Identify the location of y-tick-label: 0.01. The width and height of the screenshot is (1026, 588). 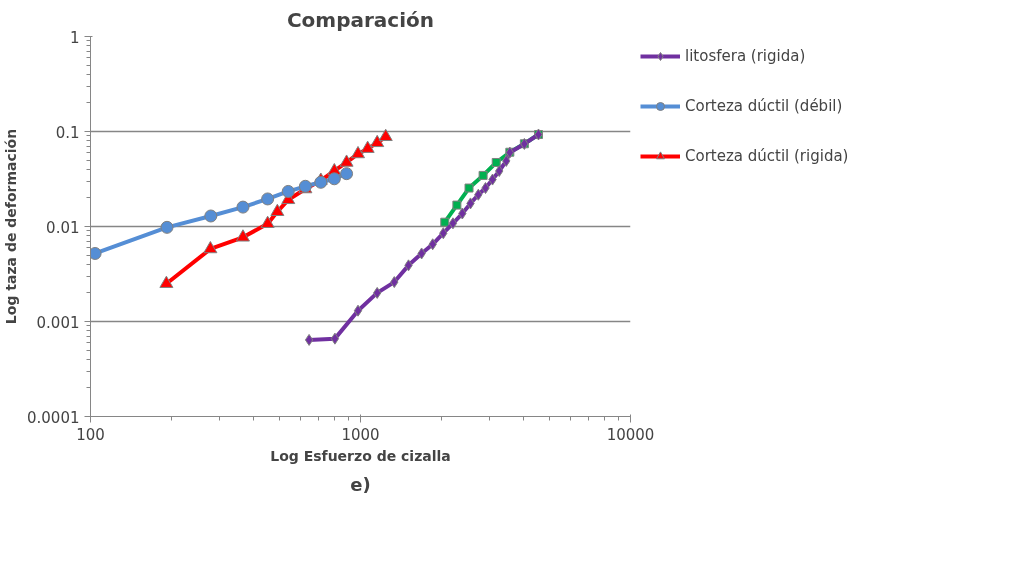
(63, 227).